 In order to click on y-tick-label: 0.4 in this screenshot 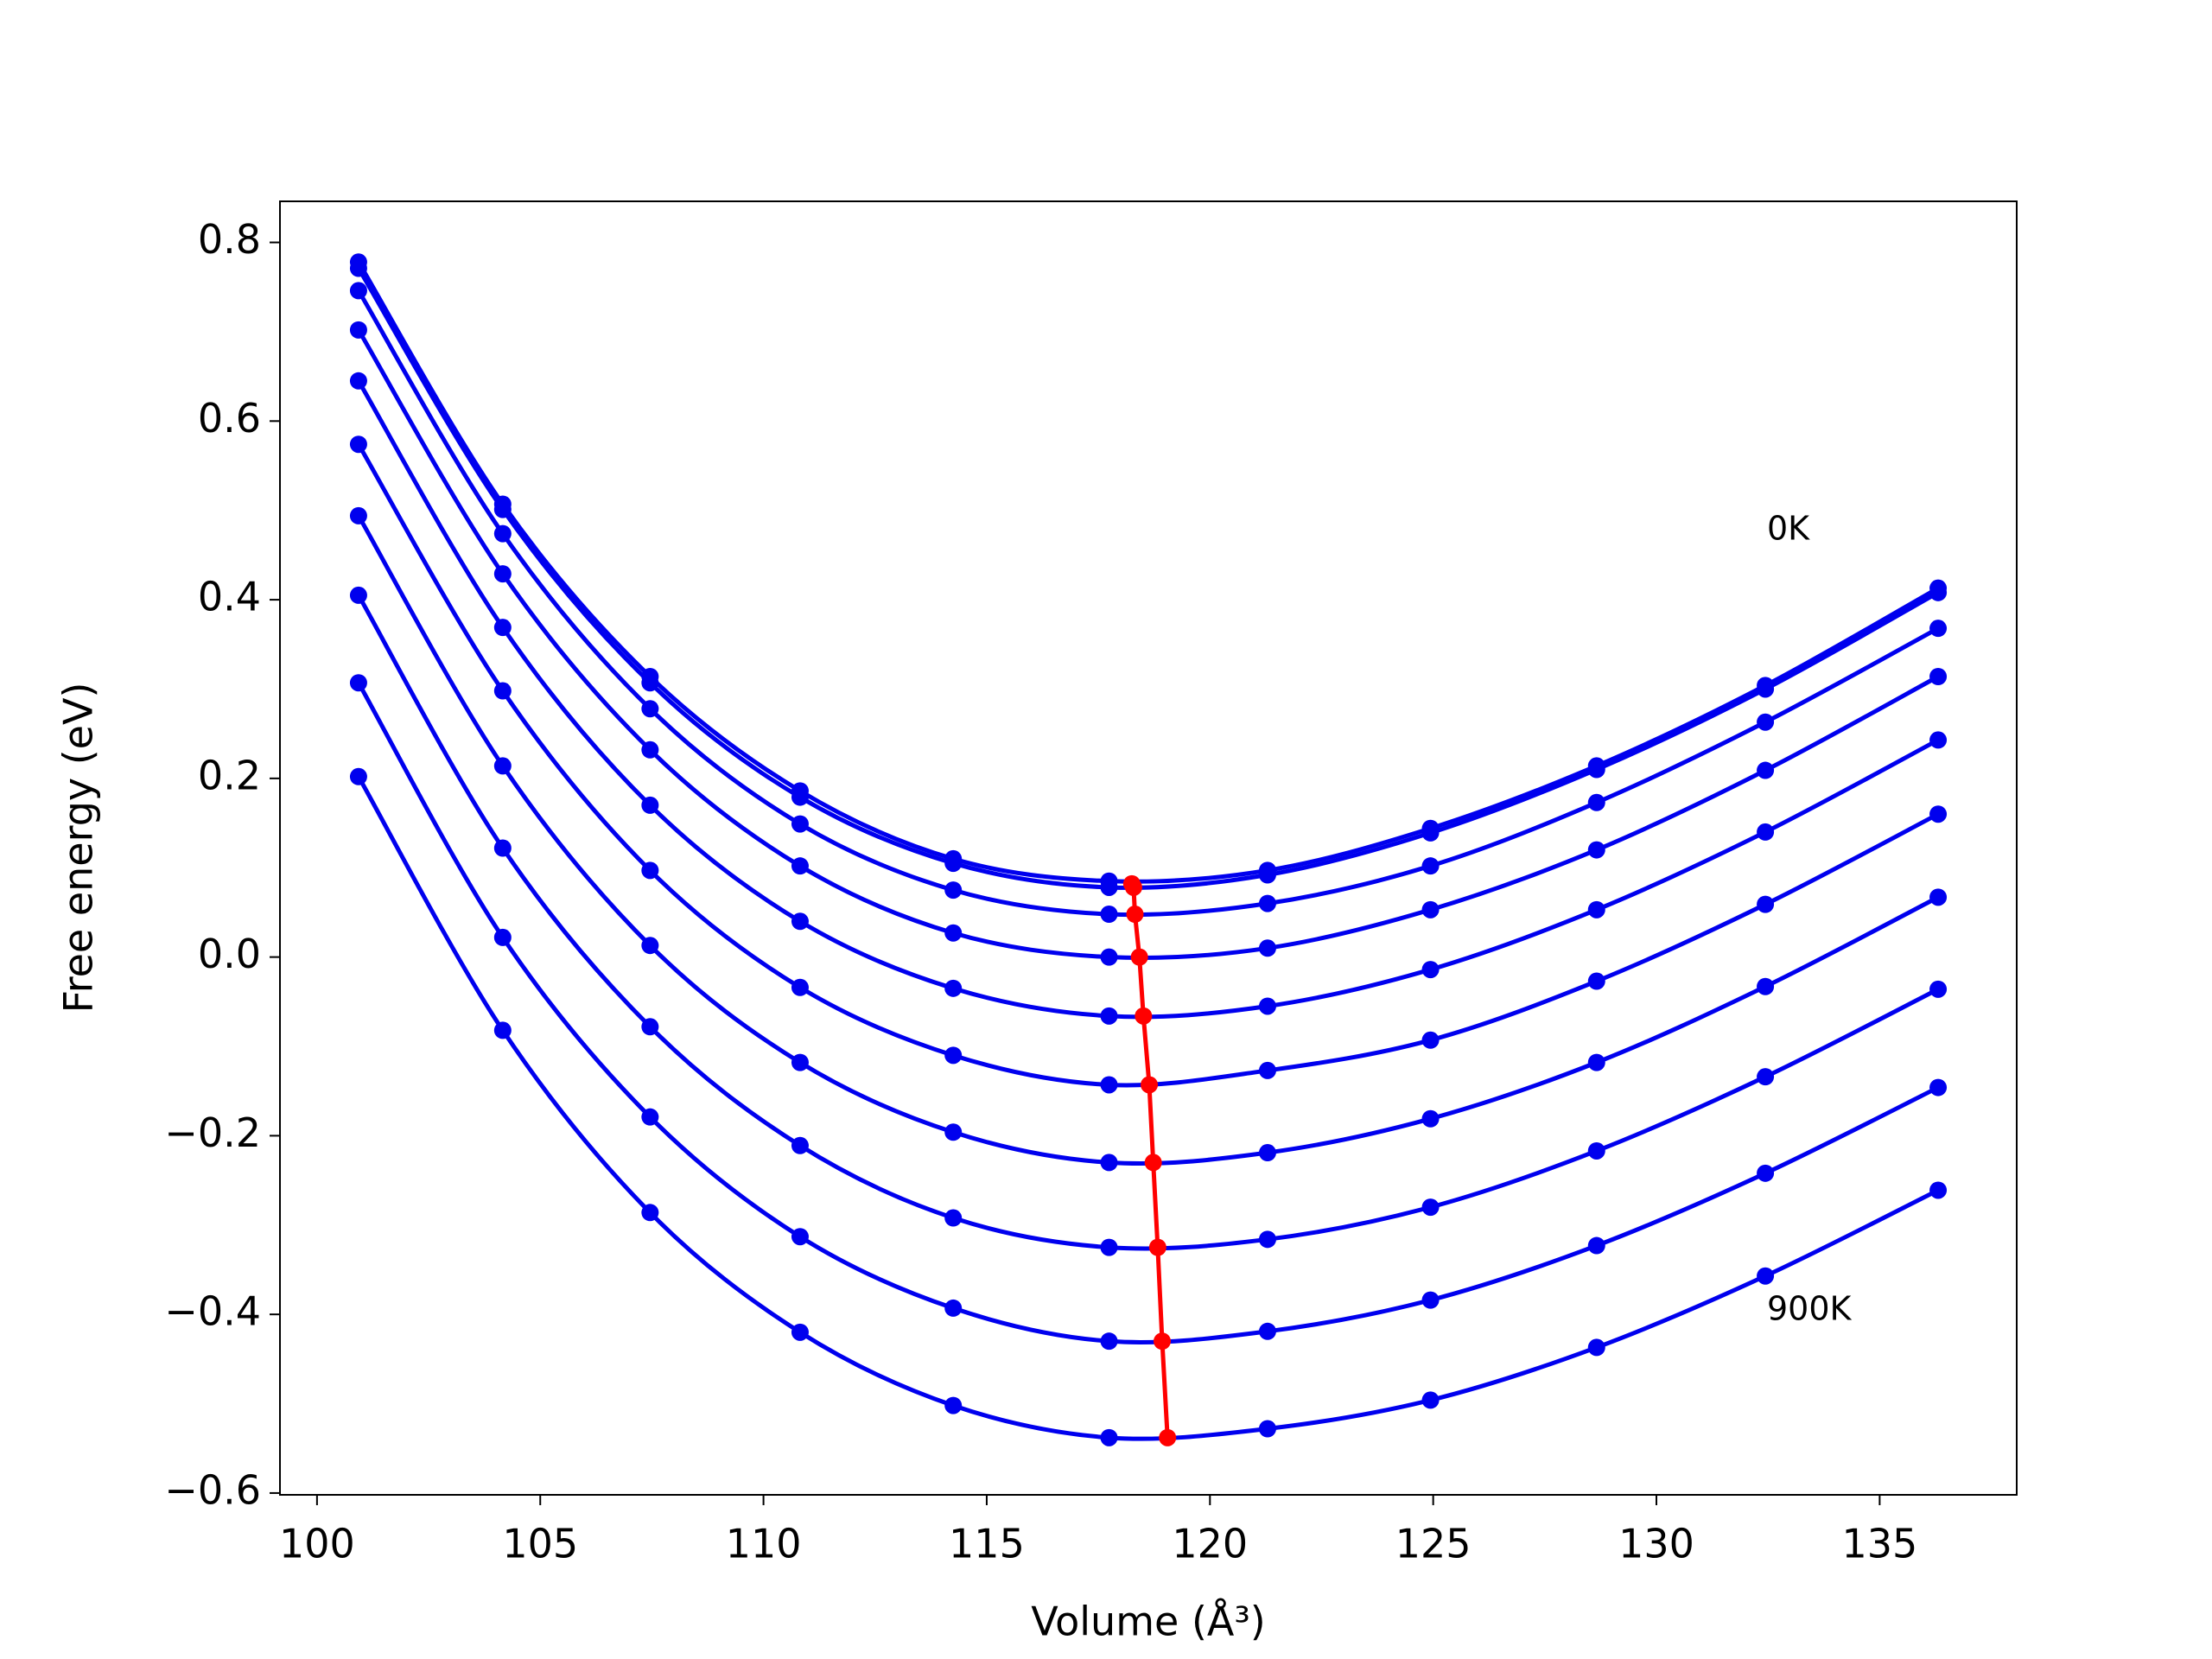, I will do `click(230, 597)`.